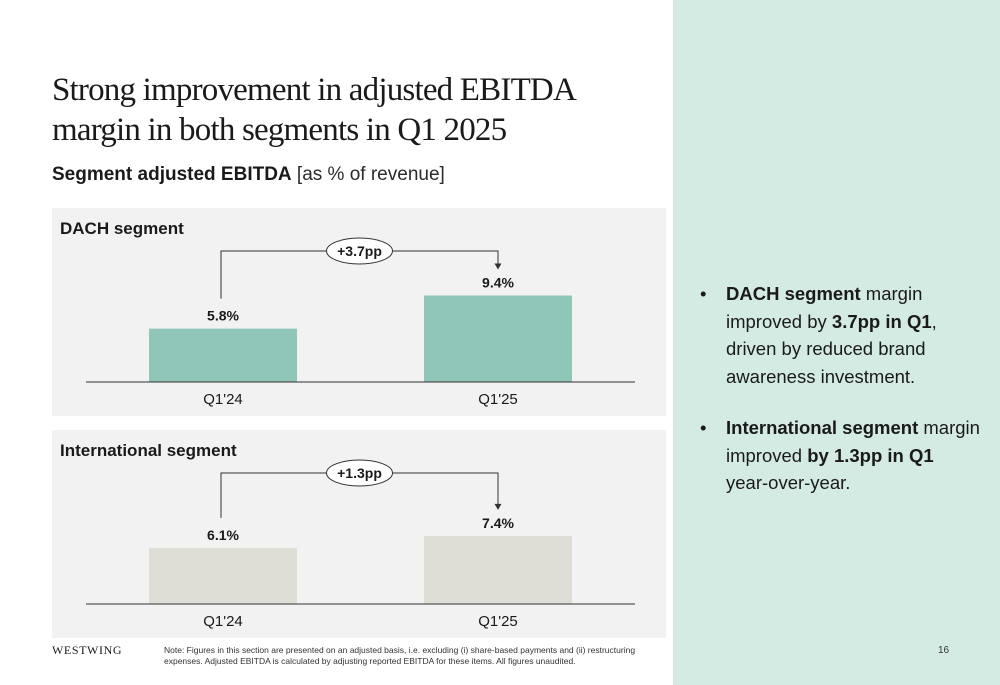  Describe the element at coordinates (172, 174) in the screenshot. I see `subtitle-bold: Segment adjusted EBITDA` at that location.